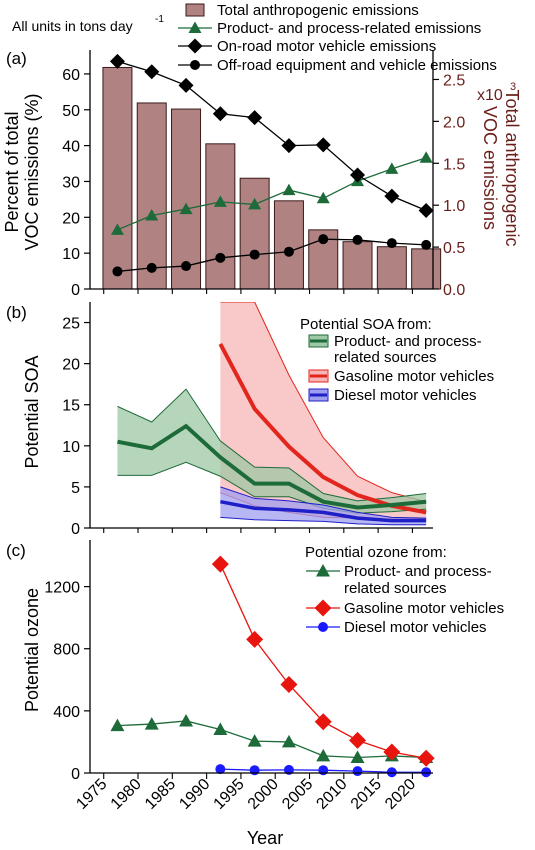 The image size is (535, 850). I want to click on tick-label-b-left: 25, so click(71, 324).